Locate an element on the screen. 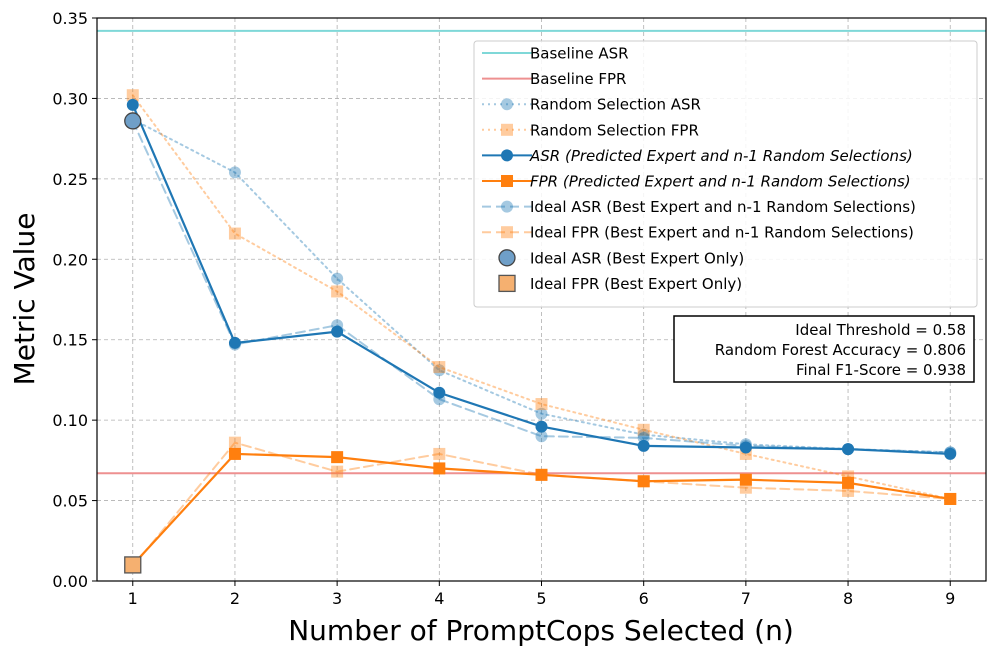  y-tick-label: 0.35 is located at coordinates (70, 18).